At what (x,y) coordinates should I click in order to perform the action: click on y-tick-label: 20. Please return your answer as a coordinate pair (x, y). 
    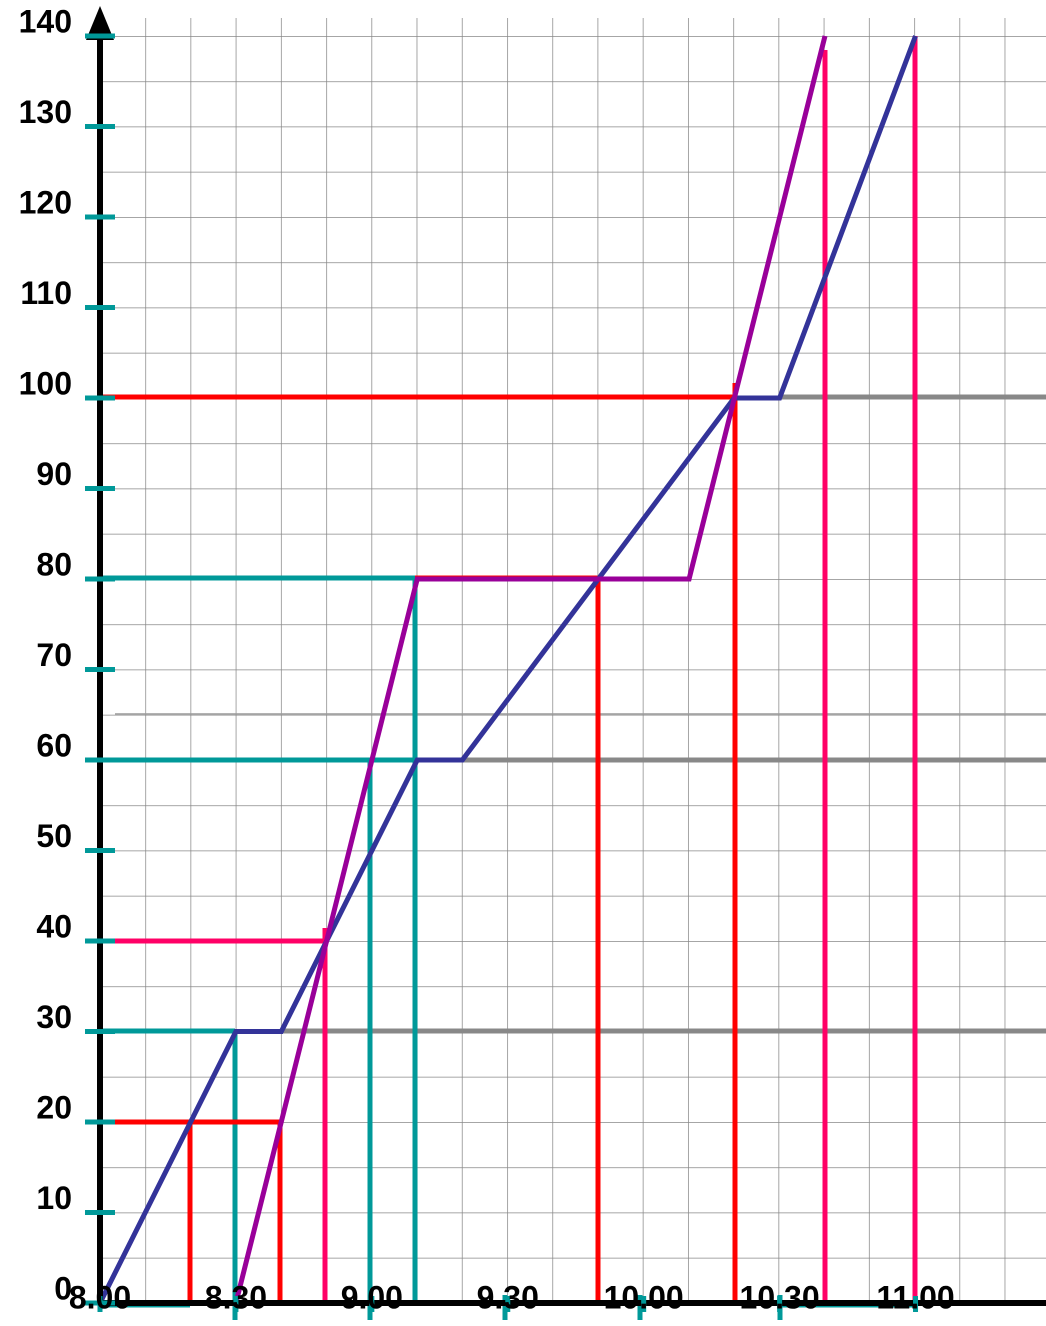
    Looking at the image, I should click on (54, 1107).